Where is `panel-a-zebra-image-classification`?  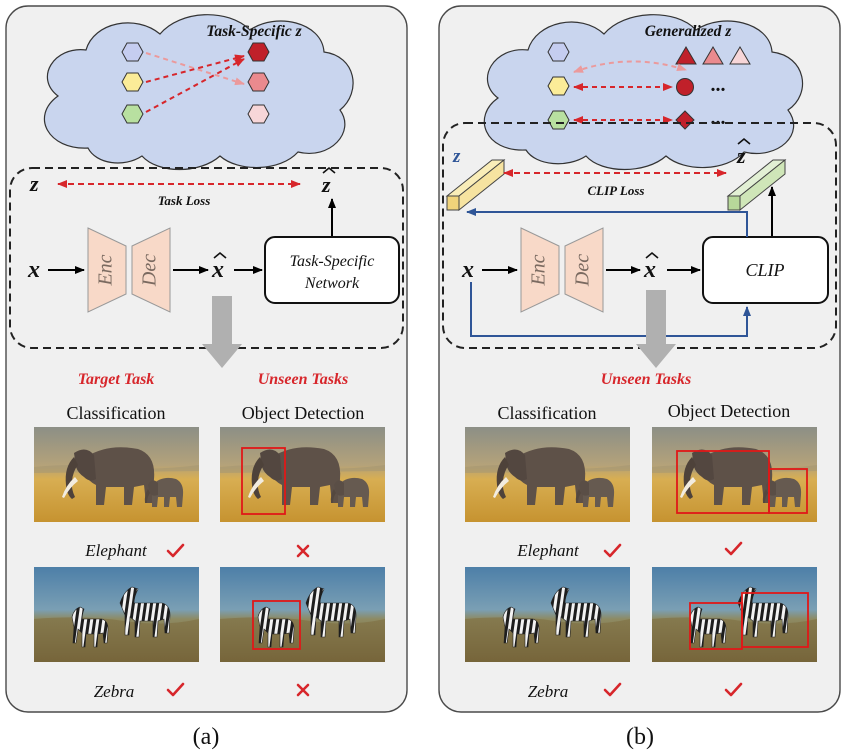 panel-a-zebra-image-classification is located at coordinates (116, 614).